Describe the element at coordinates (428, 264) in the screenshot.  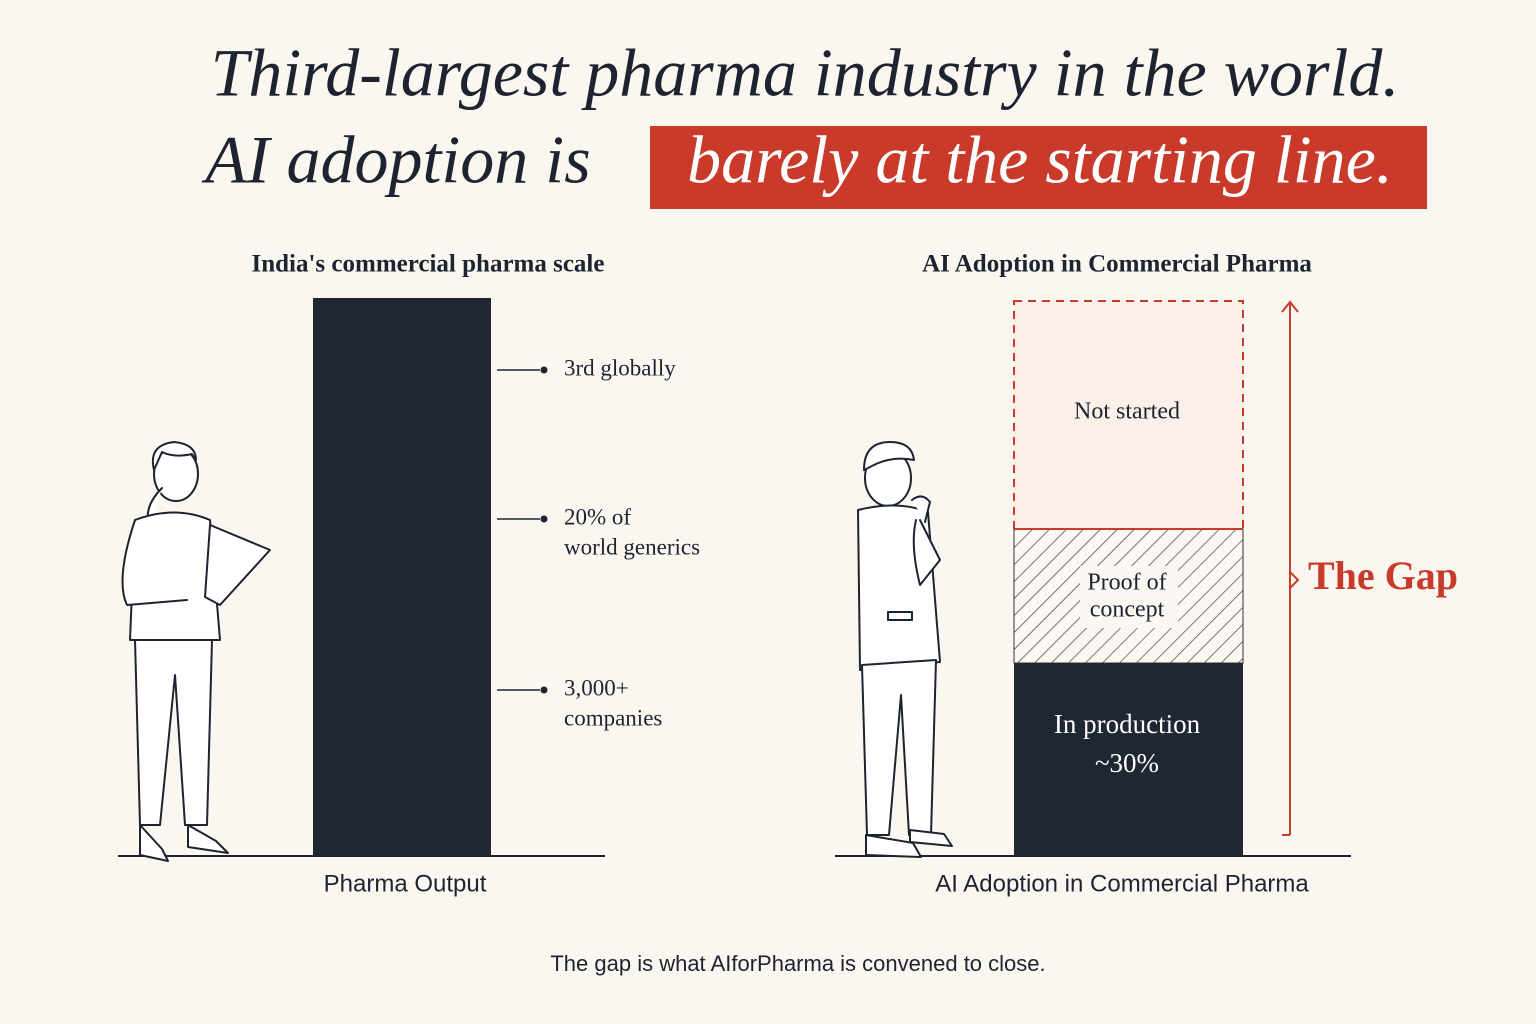
I see `panel-title: India's commercial pharma scale` at that location.